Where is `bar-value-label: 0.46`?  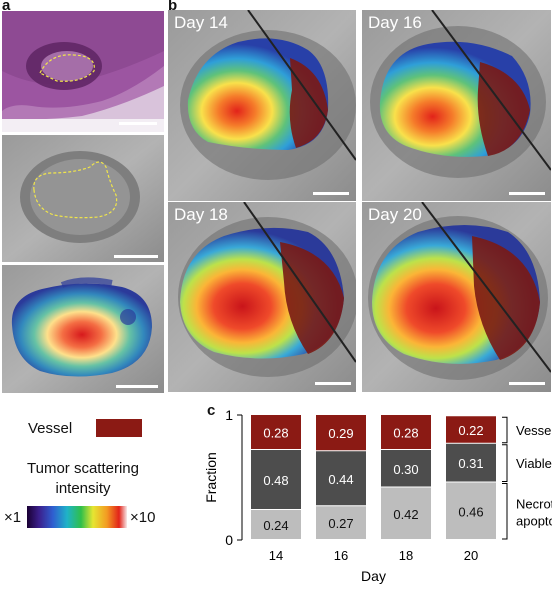
bar-value-label: 0.46 is located at coordinates (470, 511).